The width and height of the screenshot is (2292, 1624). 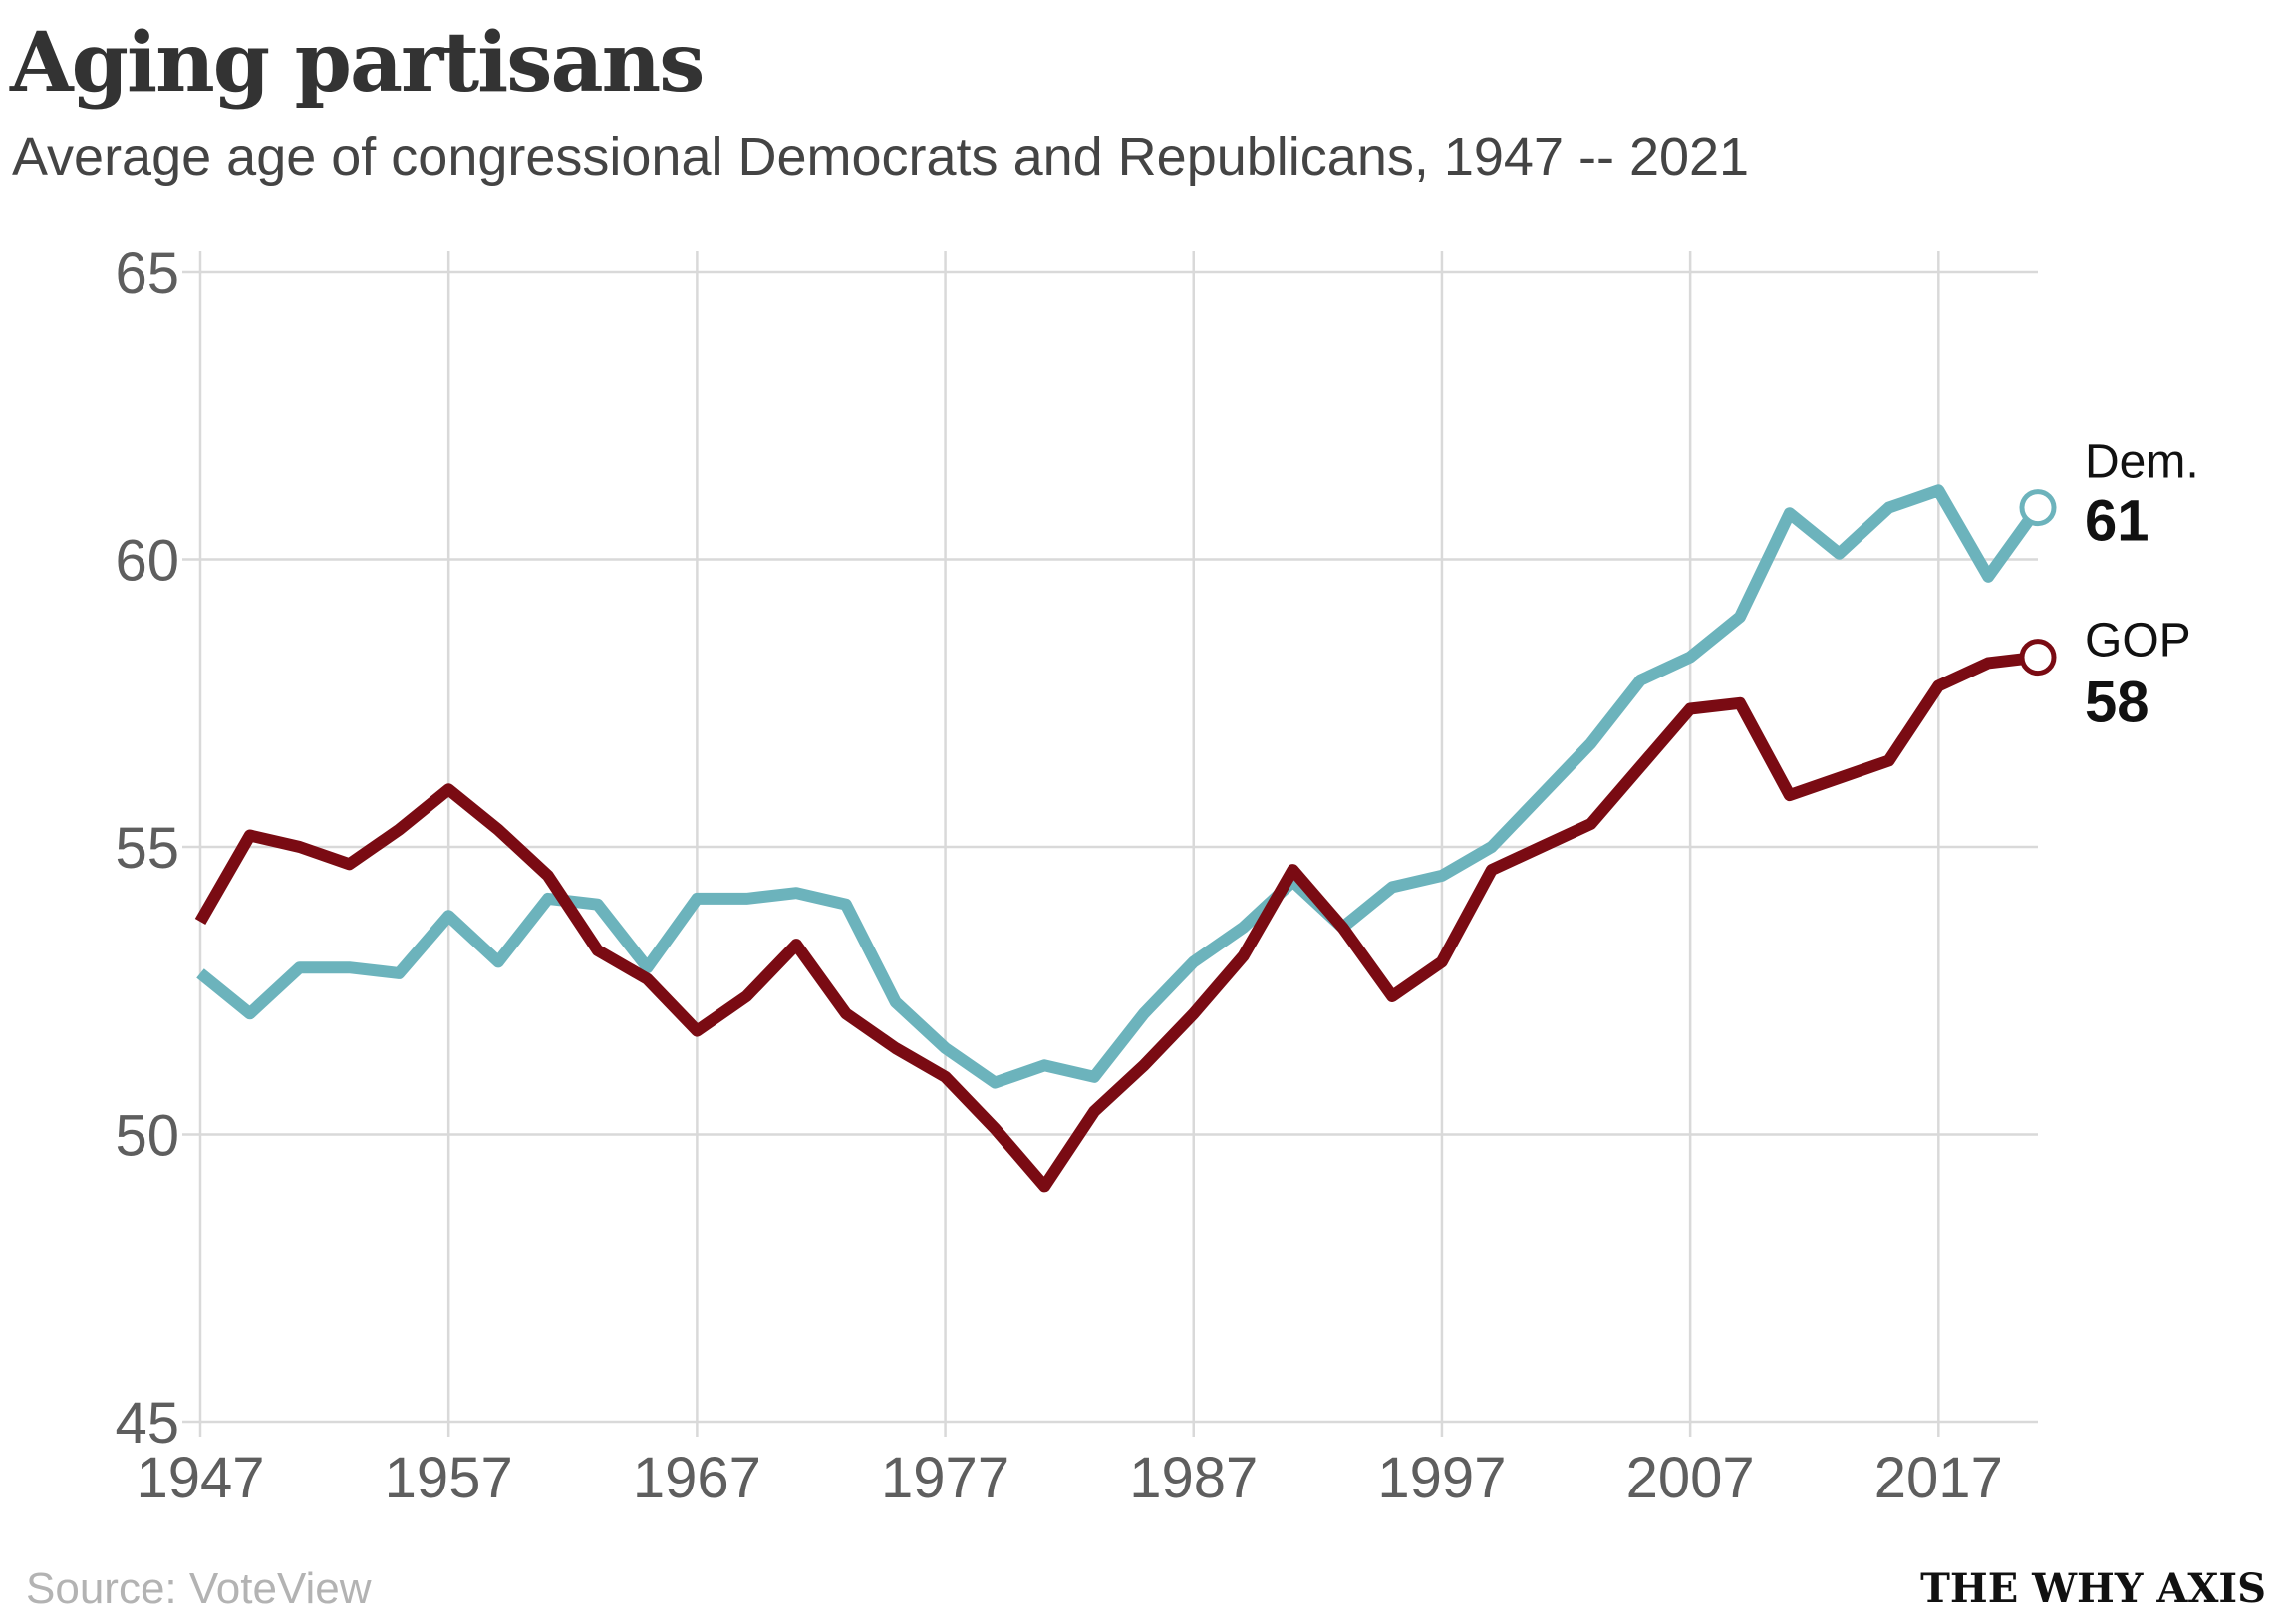 I want to click on x-tick-label: 1947, so click(x=200, y=1478).